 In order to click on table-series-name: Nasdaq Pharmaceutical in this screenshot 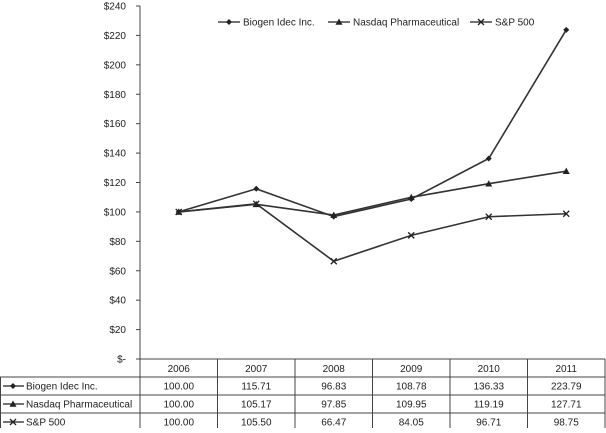, I will do `click(79, 405)`.